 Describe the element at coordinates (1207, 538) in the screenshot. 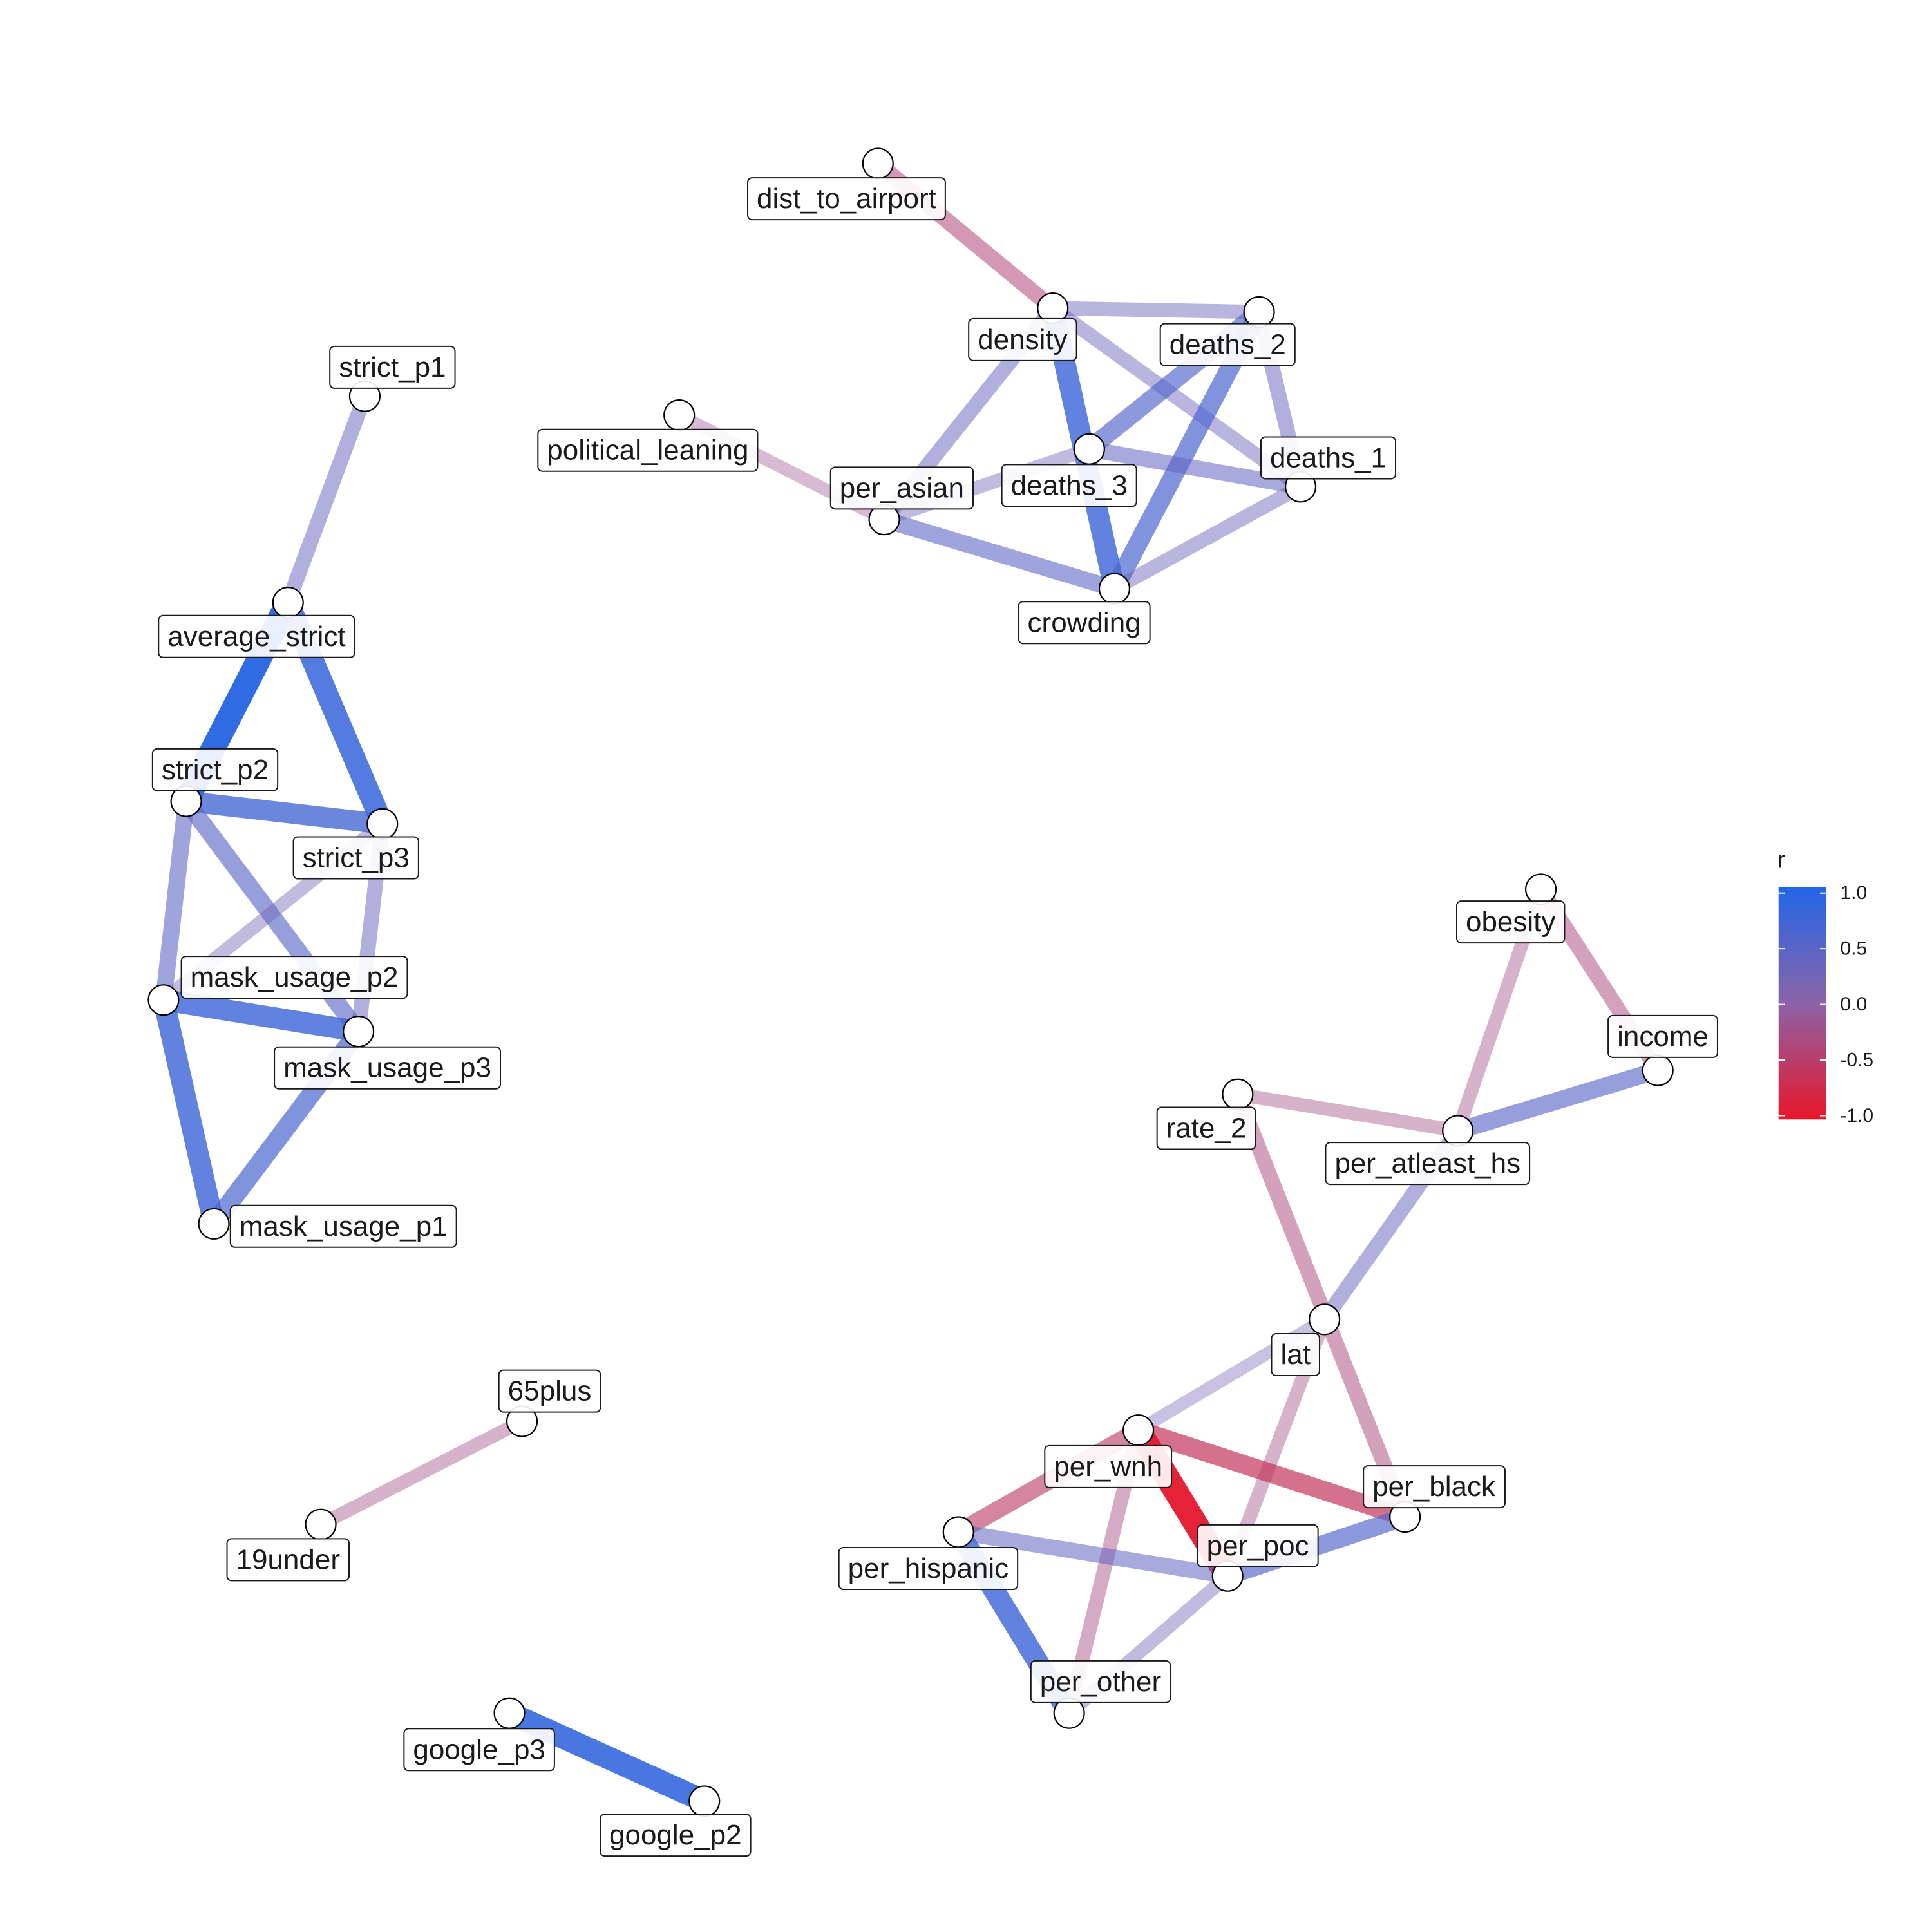

I see `edge-deaths_1-crowding` at that location.